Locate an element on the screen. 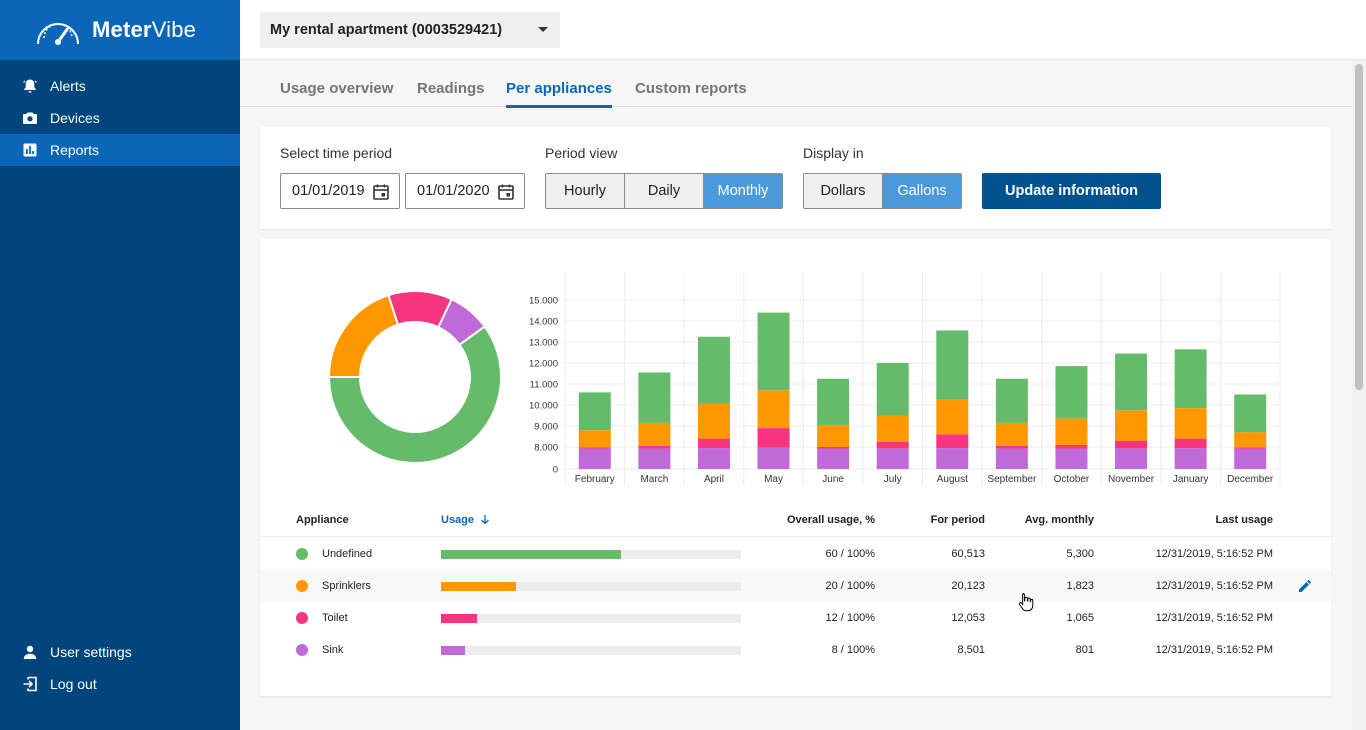 Image resolution: width=1366 pixels, height=730 pixels. bar-november-toilet is located at coordinates (1131, 444).